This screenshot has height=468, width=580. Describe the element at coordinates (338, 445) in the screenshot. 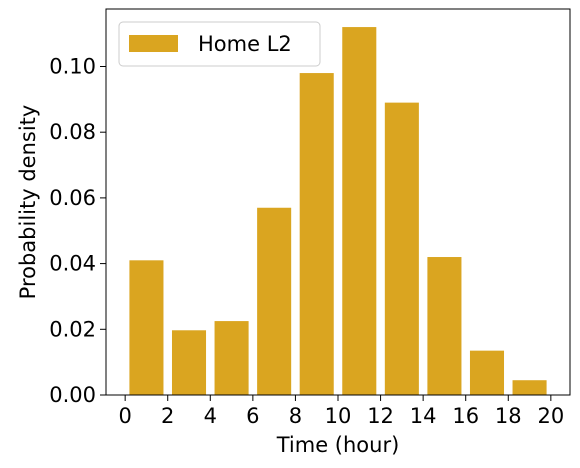

I see `x-axis-label: Time (hour)` at that location.